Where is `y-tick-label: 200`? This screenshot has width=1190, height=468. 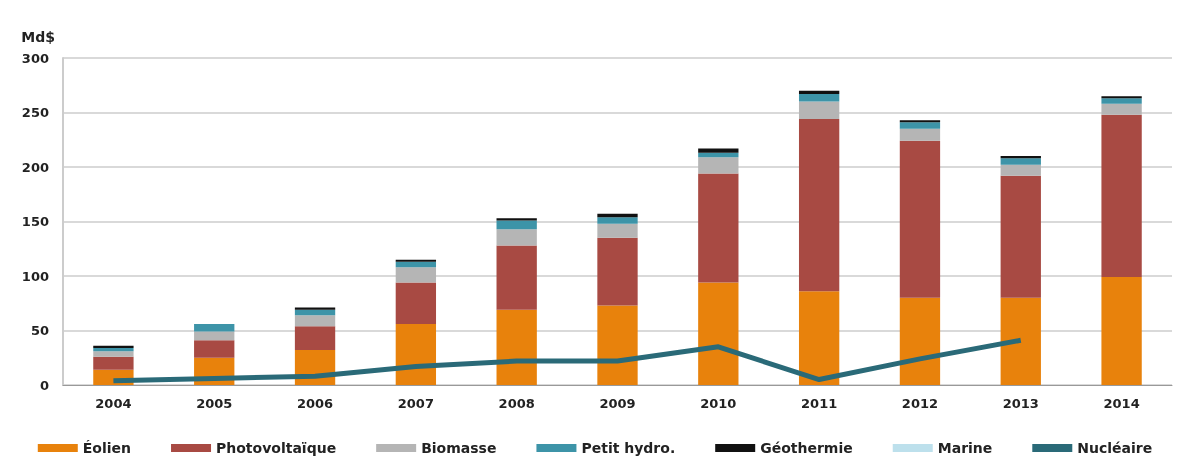
y-tick-label: 200 is located at coordinates (35, 167).